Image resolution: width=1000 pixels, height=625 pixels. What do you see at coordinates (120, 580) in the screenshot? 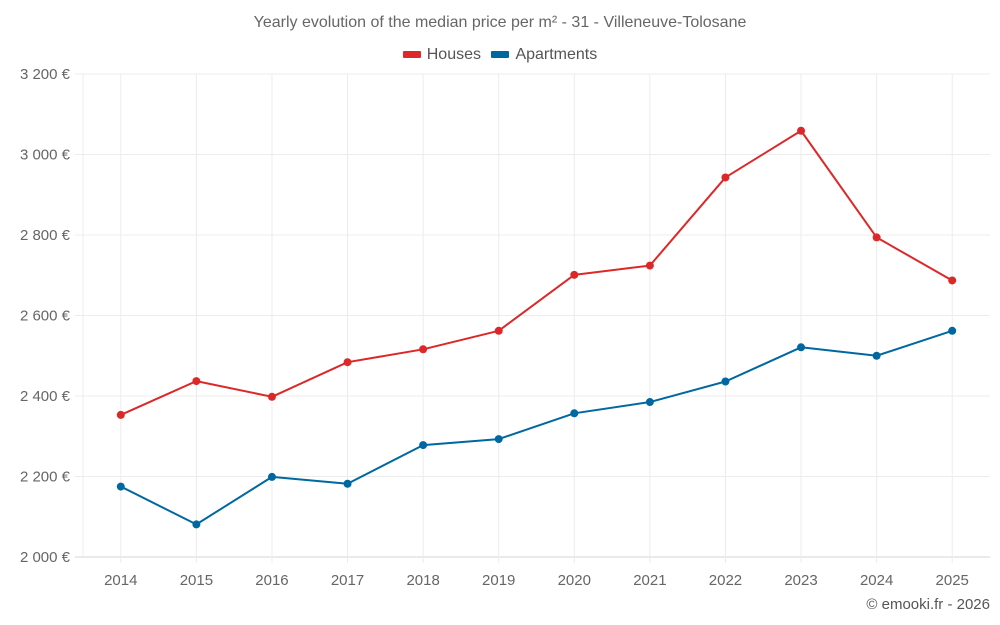
I see `x-tick-label: 2014` at bounding box center [120, 580].